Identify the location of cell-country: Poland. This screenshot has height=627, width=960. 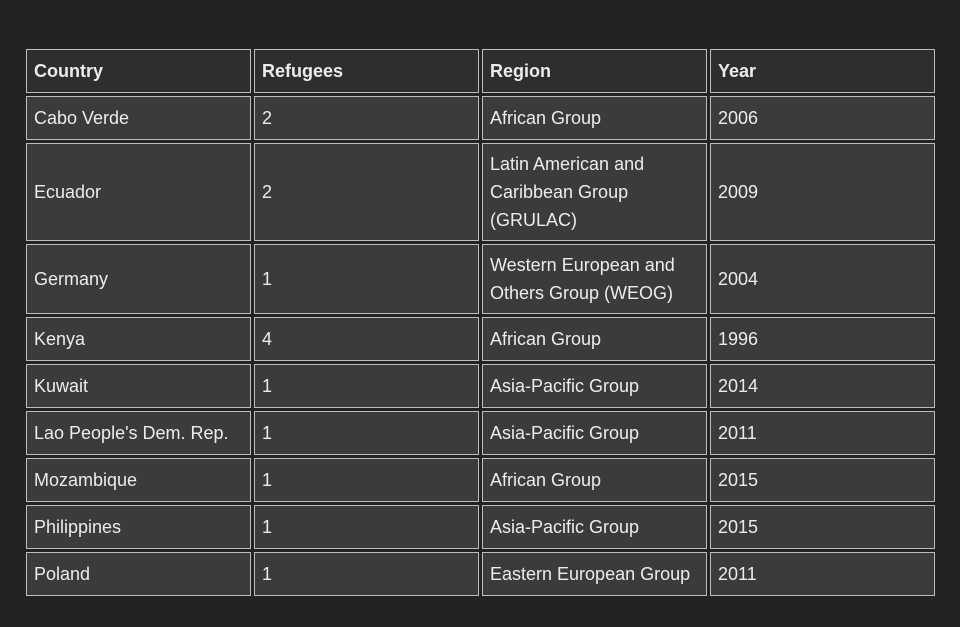
(138, 574).